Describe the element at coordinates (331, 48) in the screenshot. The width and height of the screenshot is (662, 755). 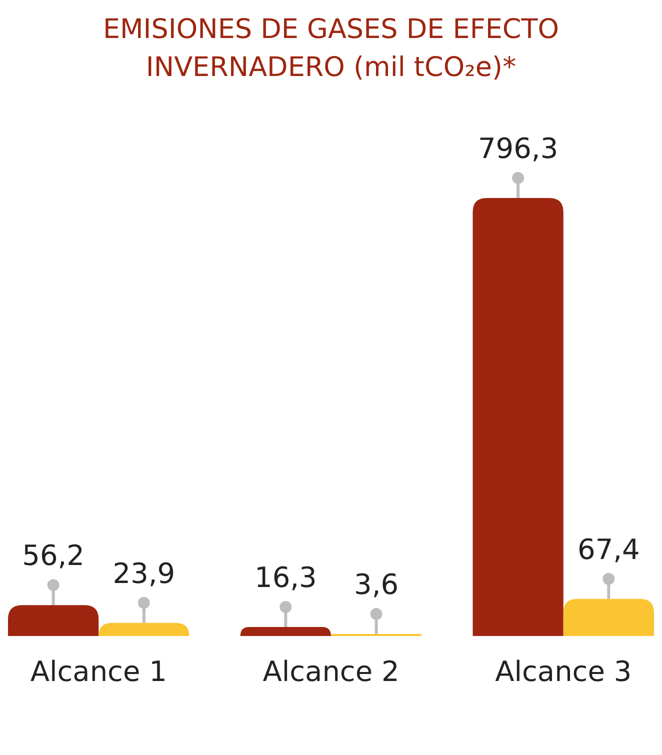
I see `chart-title: EMISIONES DE GASES DE EFECTO INVERNADERO (mil tCO₂e)*` at that location.